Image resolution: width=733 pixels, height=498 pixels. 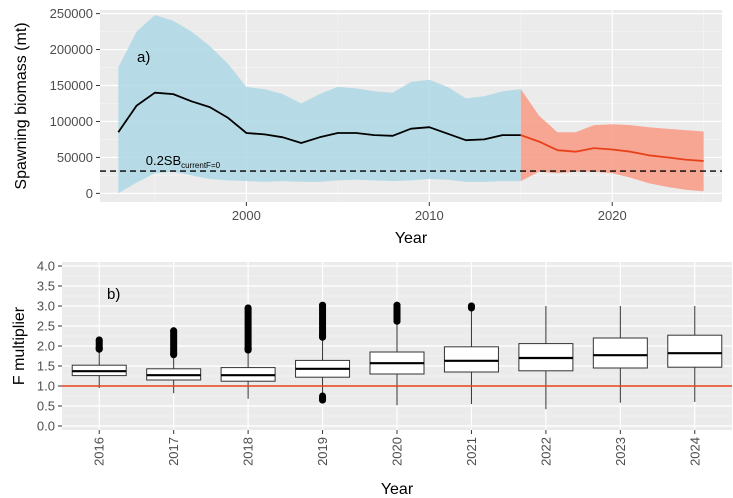 I want to click on y-tick-label: 50000, so click(x=75, y=157).